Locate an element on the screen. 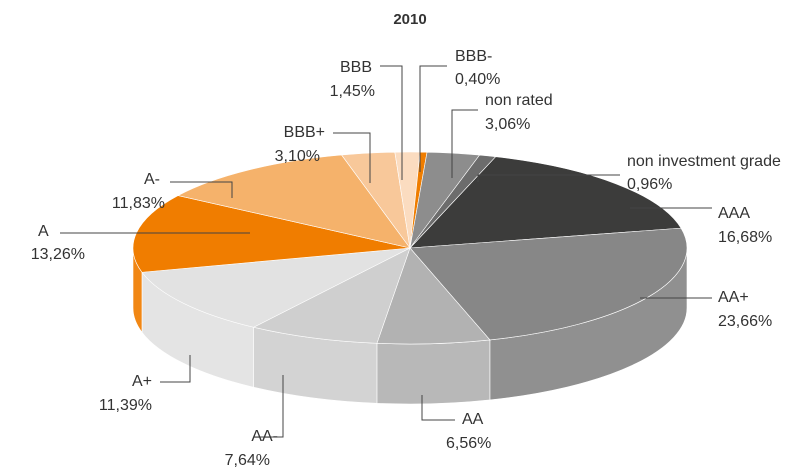  slice-label: AA- is located at coordinates (264, 436).